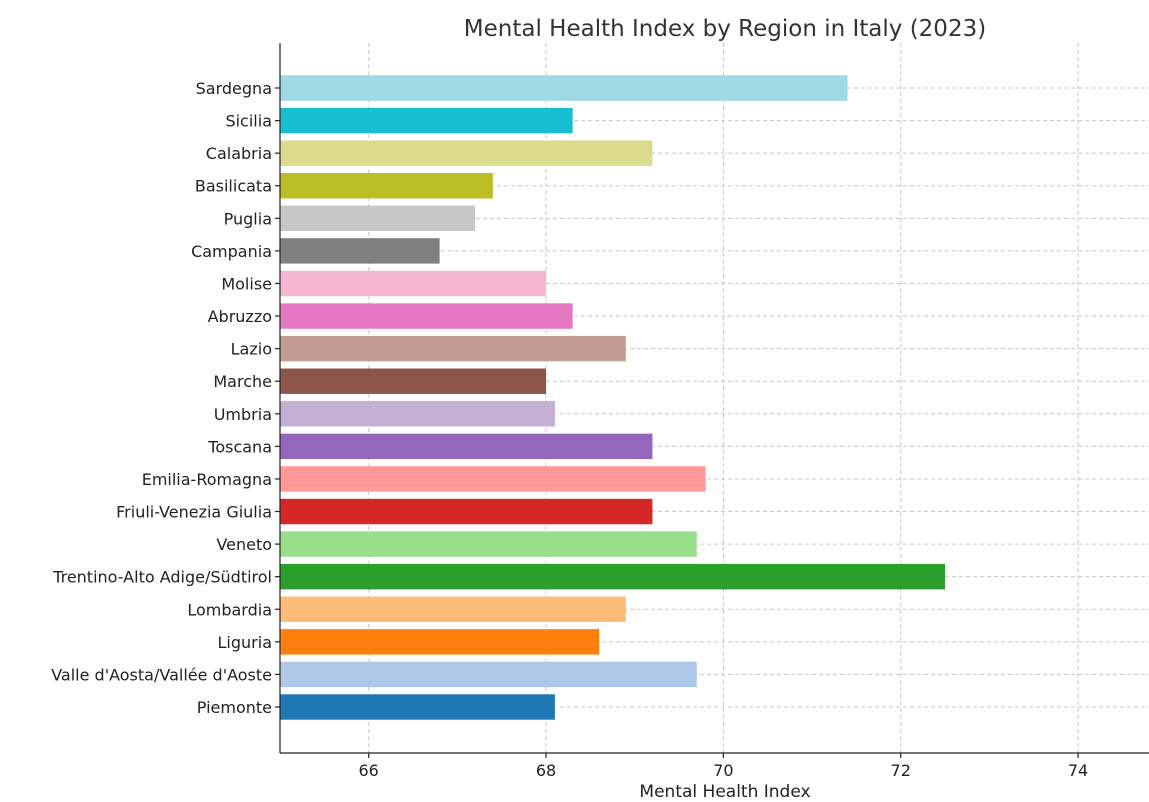 The width and height of the screenshot is (1149, 802). Describe the element at coordinates (1078, 770) in the screenshot. I see `x-tick-label: 74` at that location.